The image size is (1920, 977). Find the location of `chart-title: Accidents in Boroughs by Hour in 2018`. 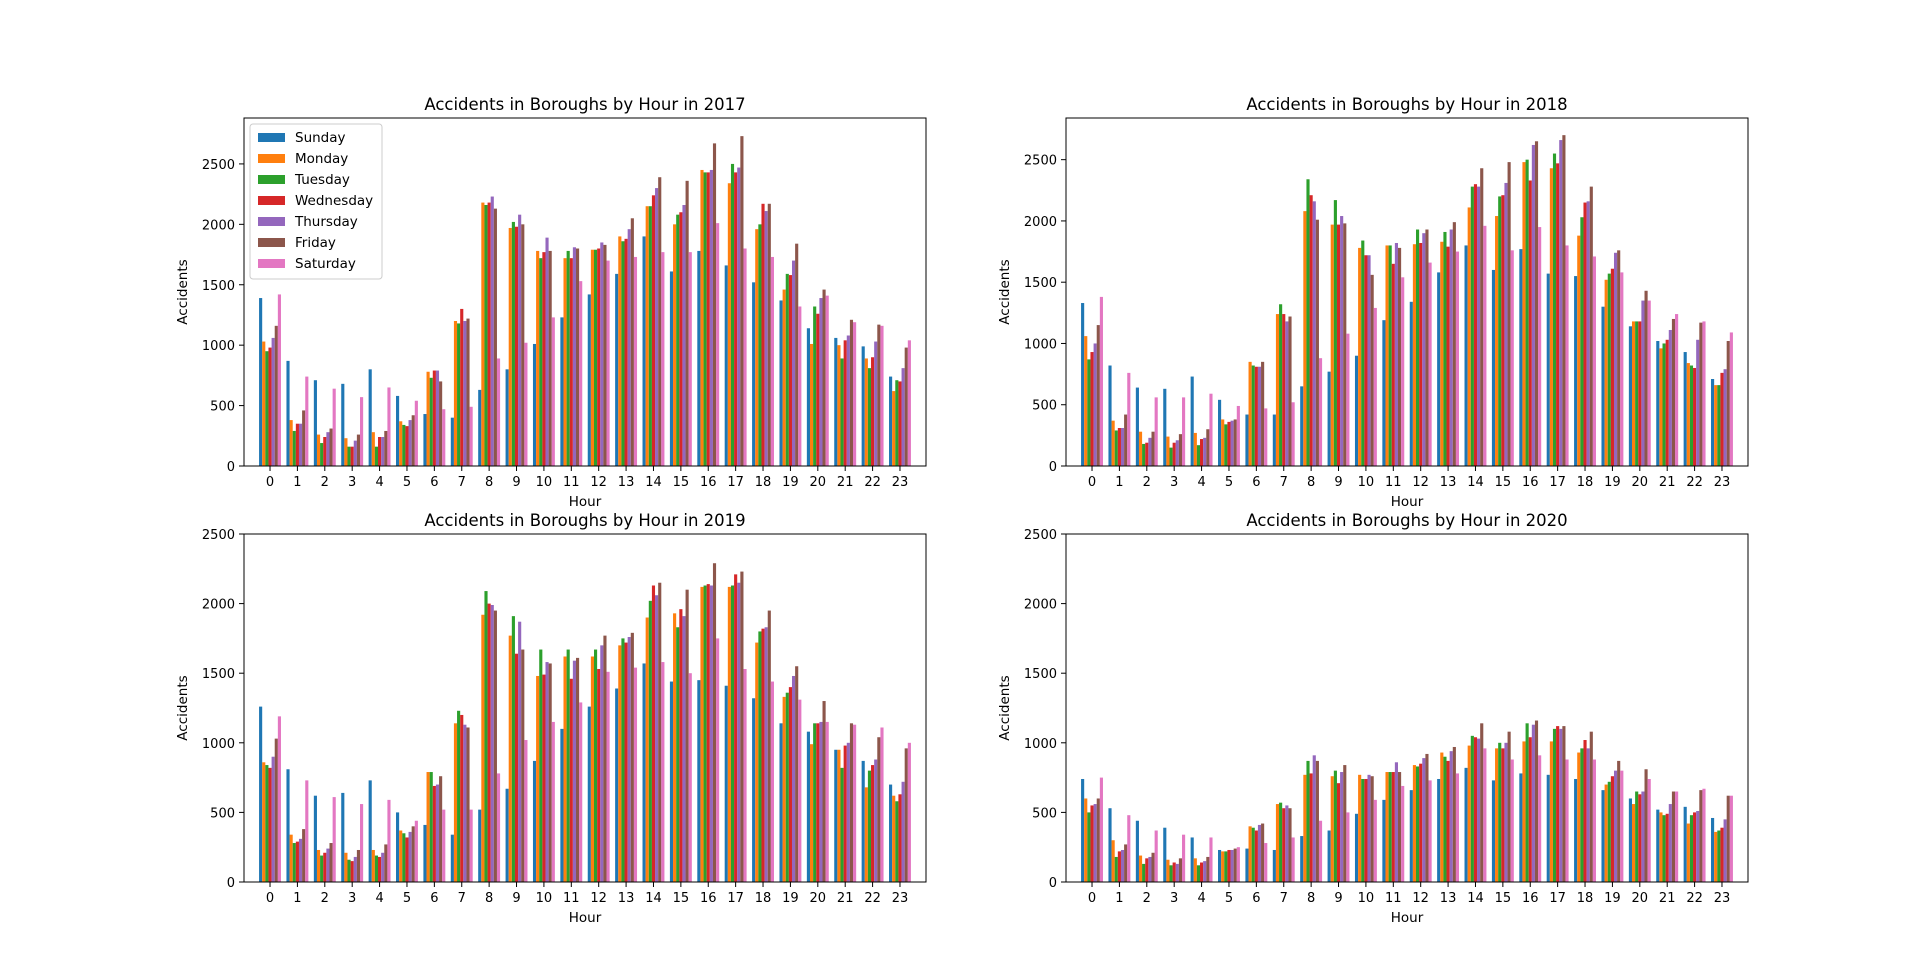

chart-title: Accidents in Boroughs by Hour in 2018 is located at coordinates (1406, 104).